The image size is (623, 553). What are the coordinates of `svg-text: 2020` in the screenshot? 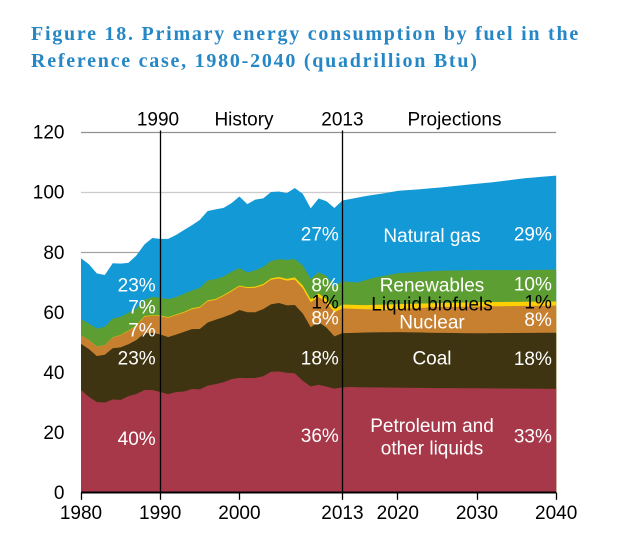 It's located at (398, 513).